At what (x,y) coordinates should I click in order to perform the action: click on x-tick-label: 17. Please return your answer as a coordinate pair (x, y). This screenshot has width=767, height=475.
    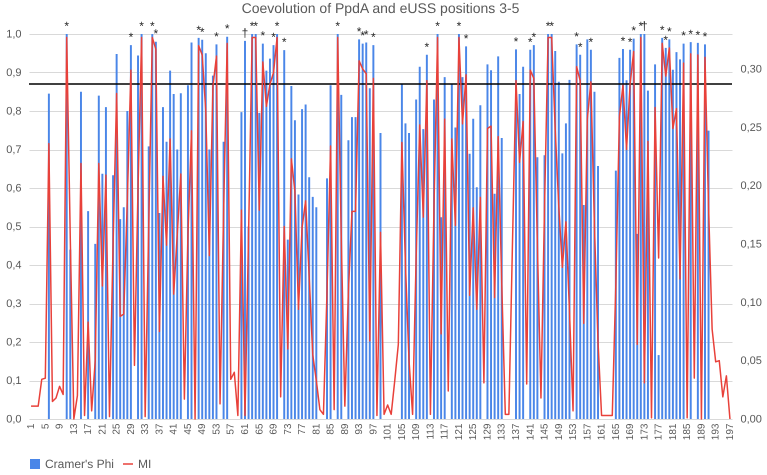
    Looking at the image, I should click on (88, 429).